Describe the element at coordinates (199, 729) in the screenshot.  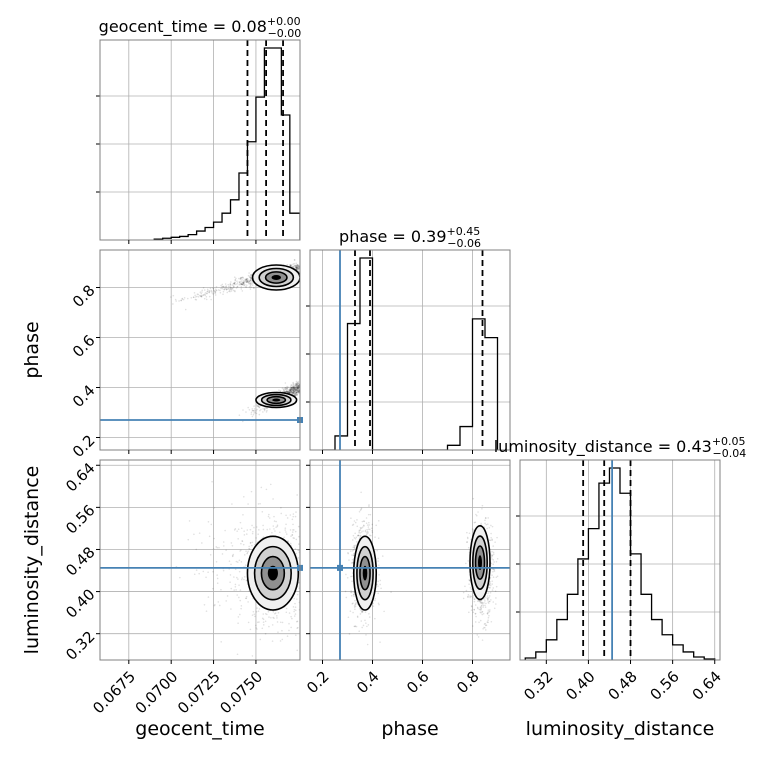
I see `x-axis-label-geocent_time: geocent_time` at that location.